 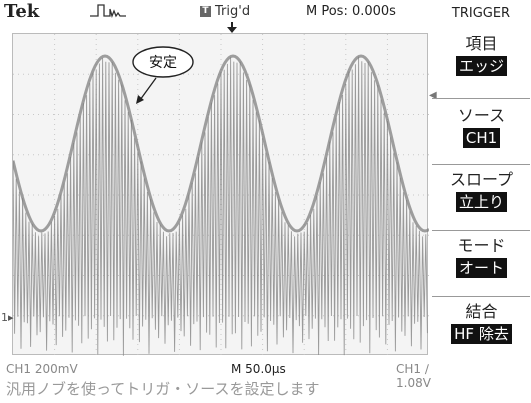 I want to click on menu-title: TRIGGER, so click(x=481, y=13).